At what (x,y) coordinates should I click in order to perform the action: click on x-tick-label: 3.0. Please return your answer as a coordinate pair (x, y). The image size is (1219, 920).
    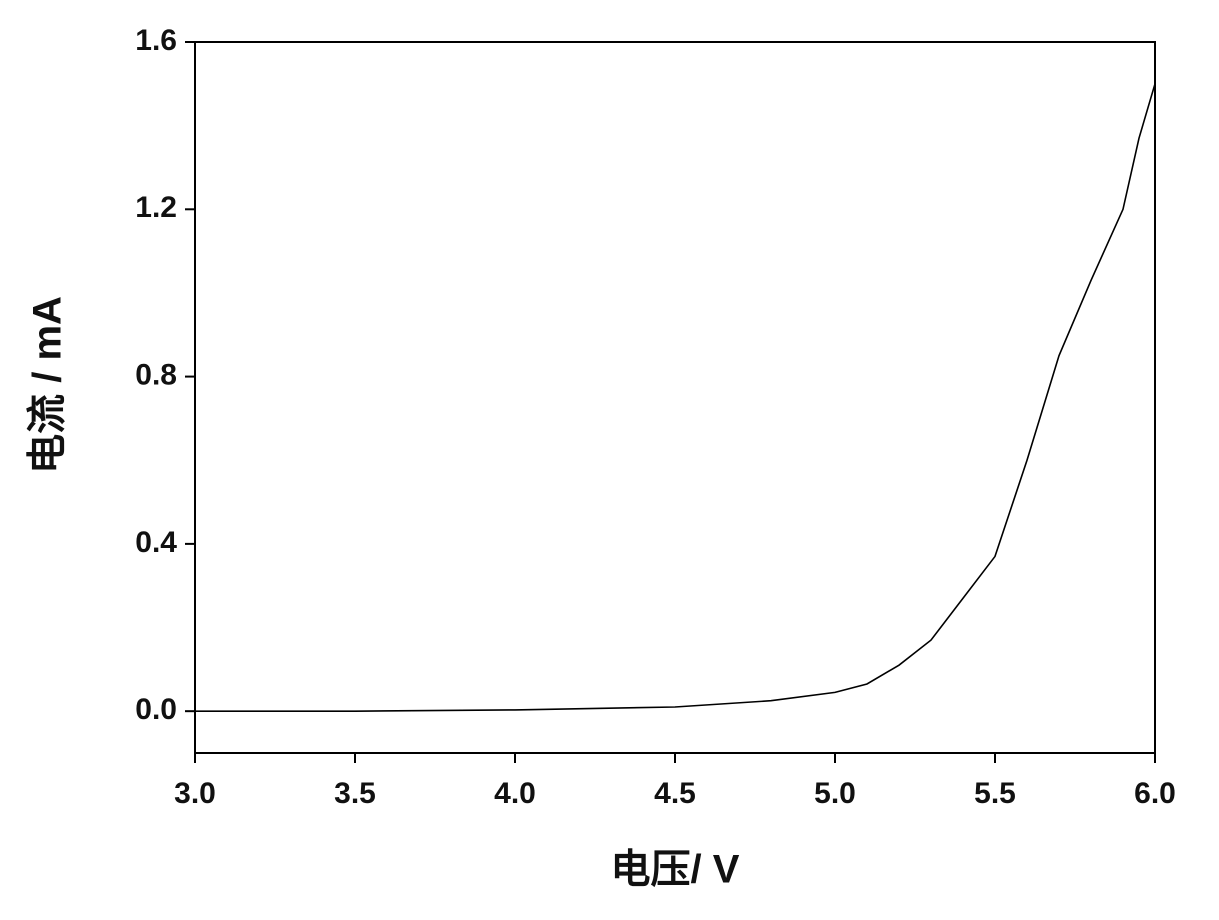
    Looking at the image, I should click on (195, 793).